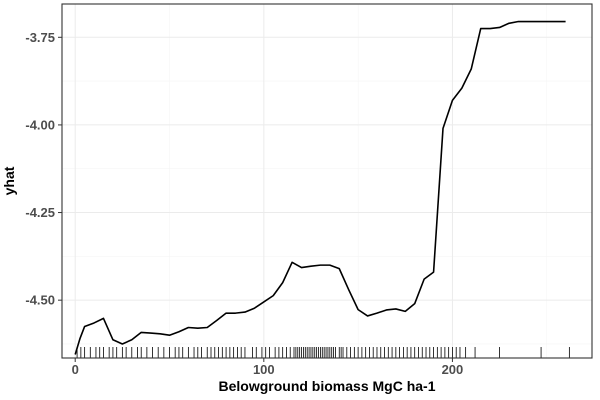  I want to click on x-axis-title: Belowground biomass MgC ha-1, so click(326, 386).